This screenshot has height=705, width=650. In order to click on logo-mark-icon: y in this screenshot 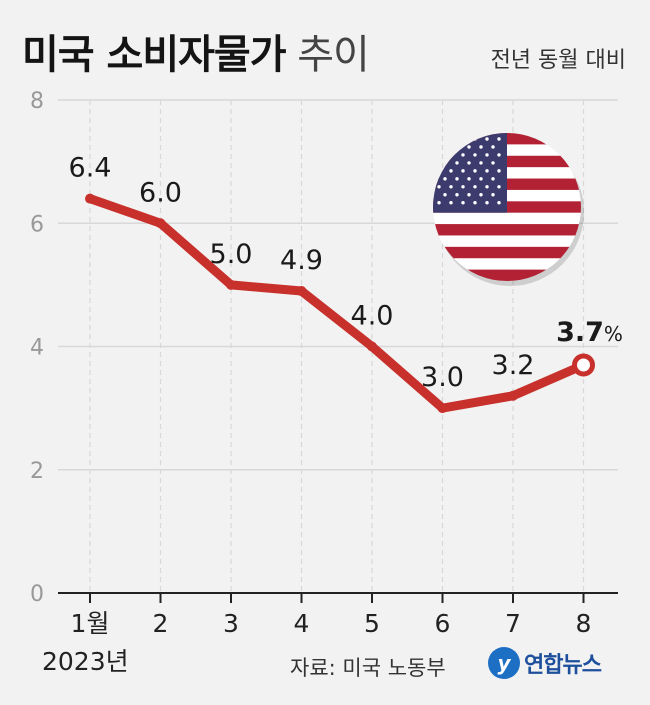, I will do `click(504, 663)`.